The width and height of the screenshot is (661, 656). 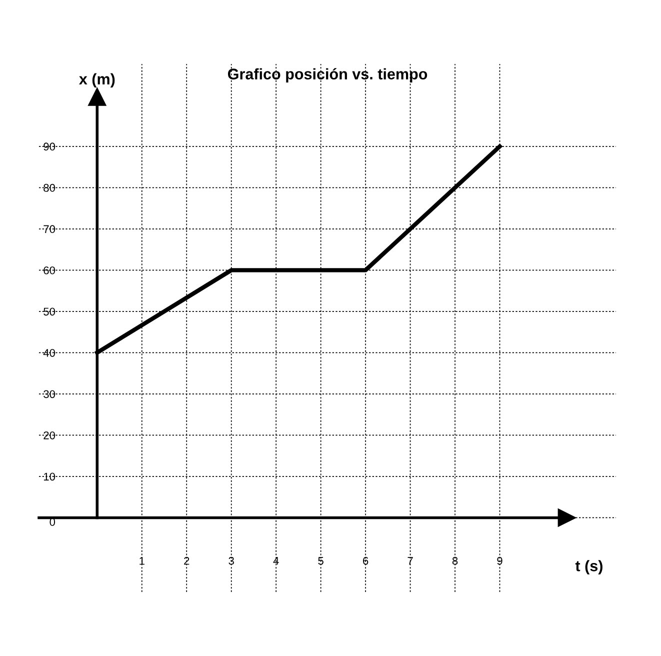 I want to click on y-tick-label: 70, so click(x=50, y=229).